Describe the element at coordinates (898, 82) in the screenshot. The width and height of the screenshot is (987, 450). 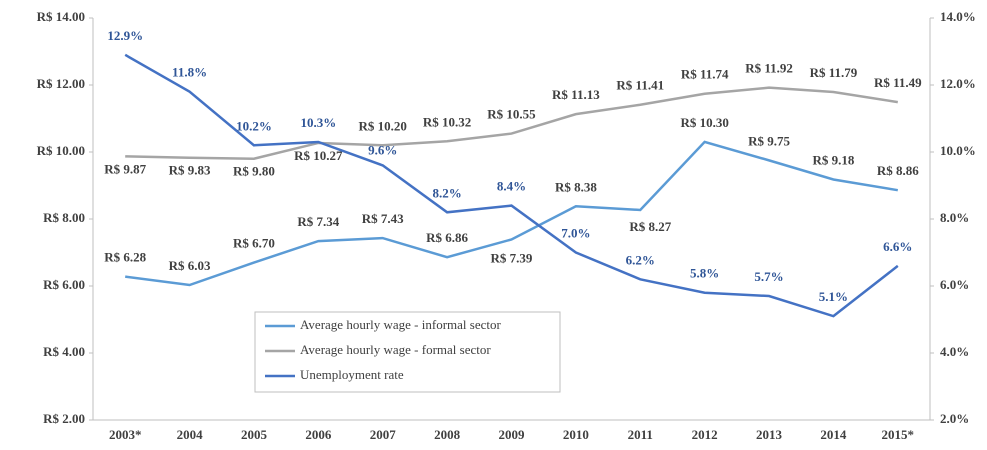
I see `data-label: R$ 11.49` at that location.